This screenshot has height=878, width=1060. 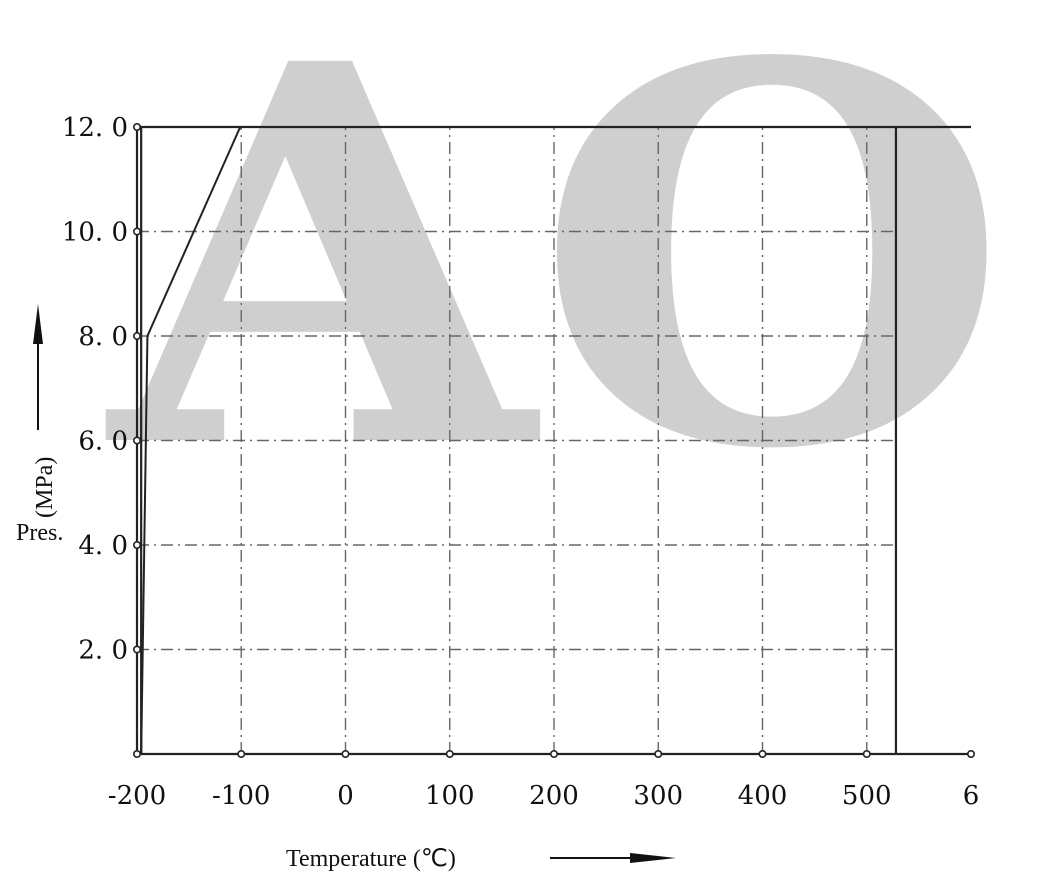 I want to click on plot-area, so click(x=191, y=440).